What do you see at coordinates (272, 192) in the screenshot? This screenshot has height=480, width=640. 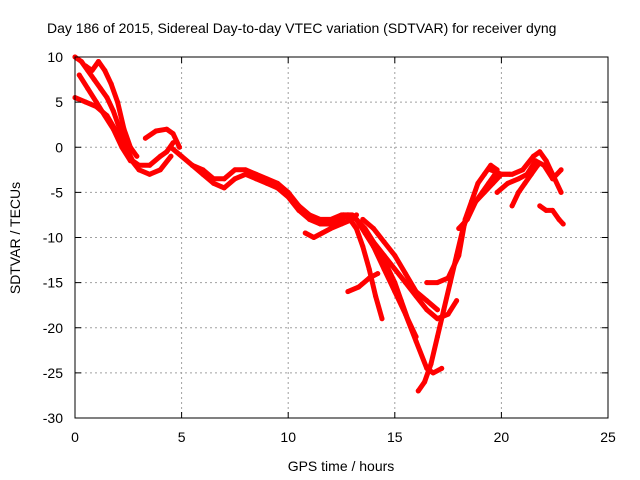 I see `series-line-main-trend-b` at bounding box center [272, 192].